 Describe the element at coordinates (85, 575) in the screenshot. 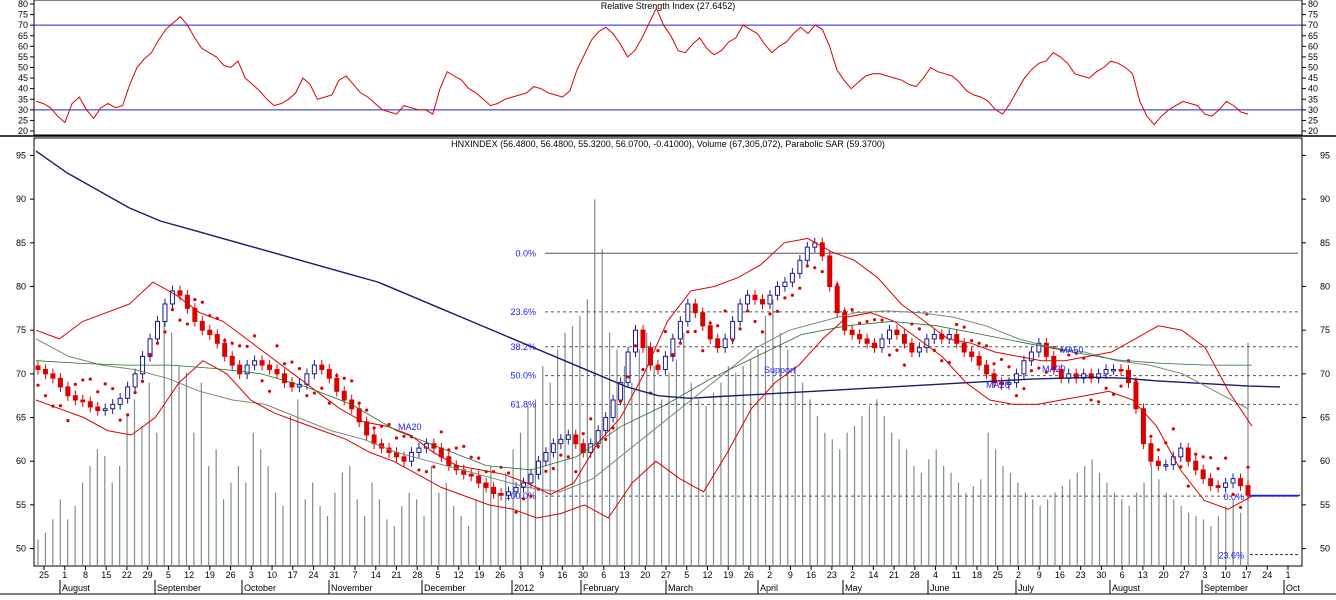

I see `x-tick-label: 8` at that location.